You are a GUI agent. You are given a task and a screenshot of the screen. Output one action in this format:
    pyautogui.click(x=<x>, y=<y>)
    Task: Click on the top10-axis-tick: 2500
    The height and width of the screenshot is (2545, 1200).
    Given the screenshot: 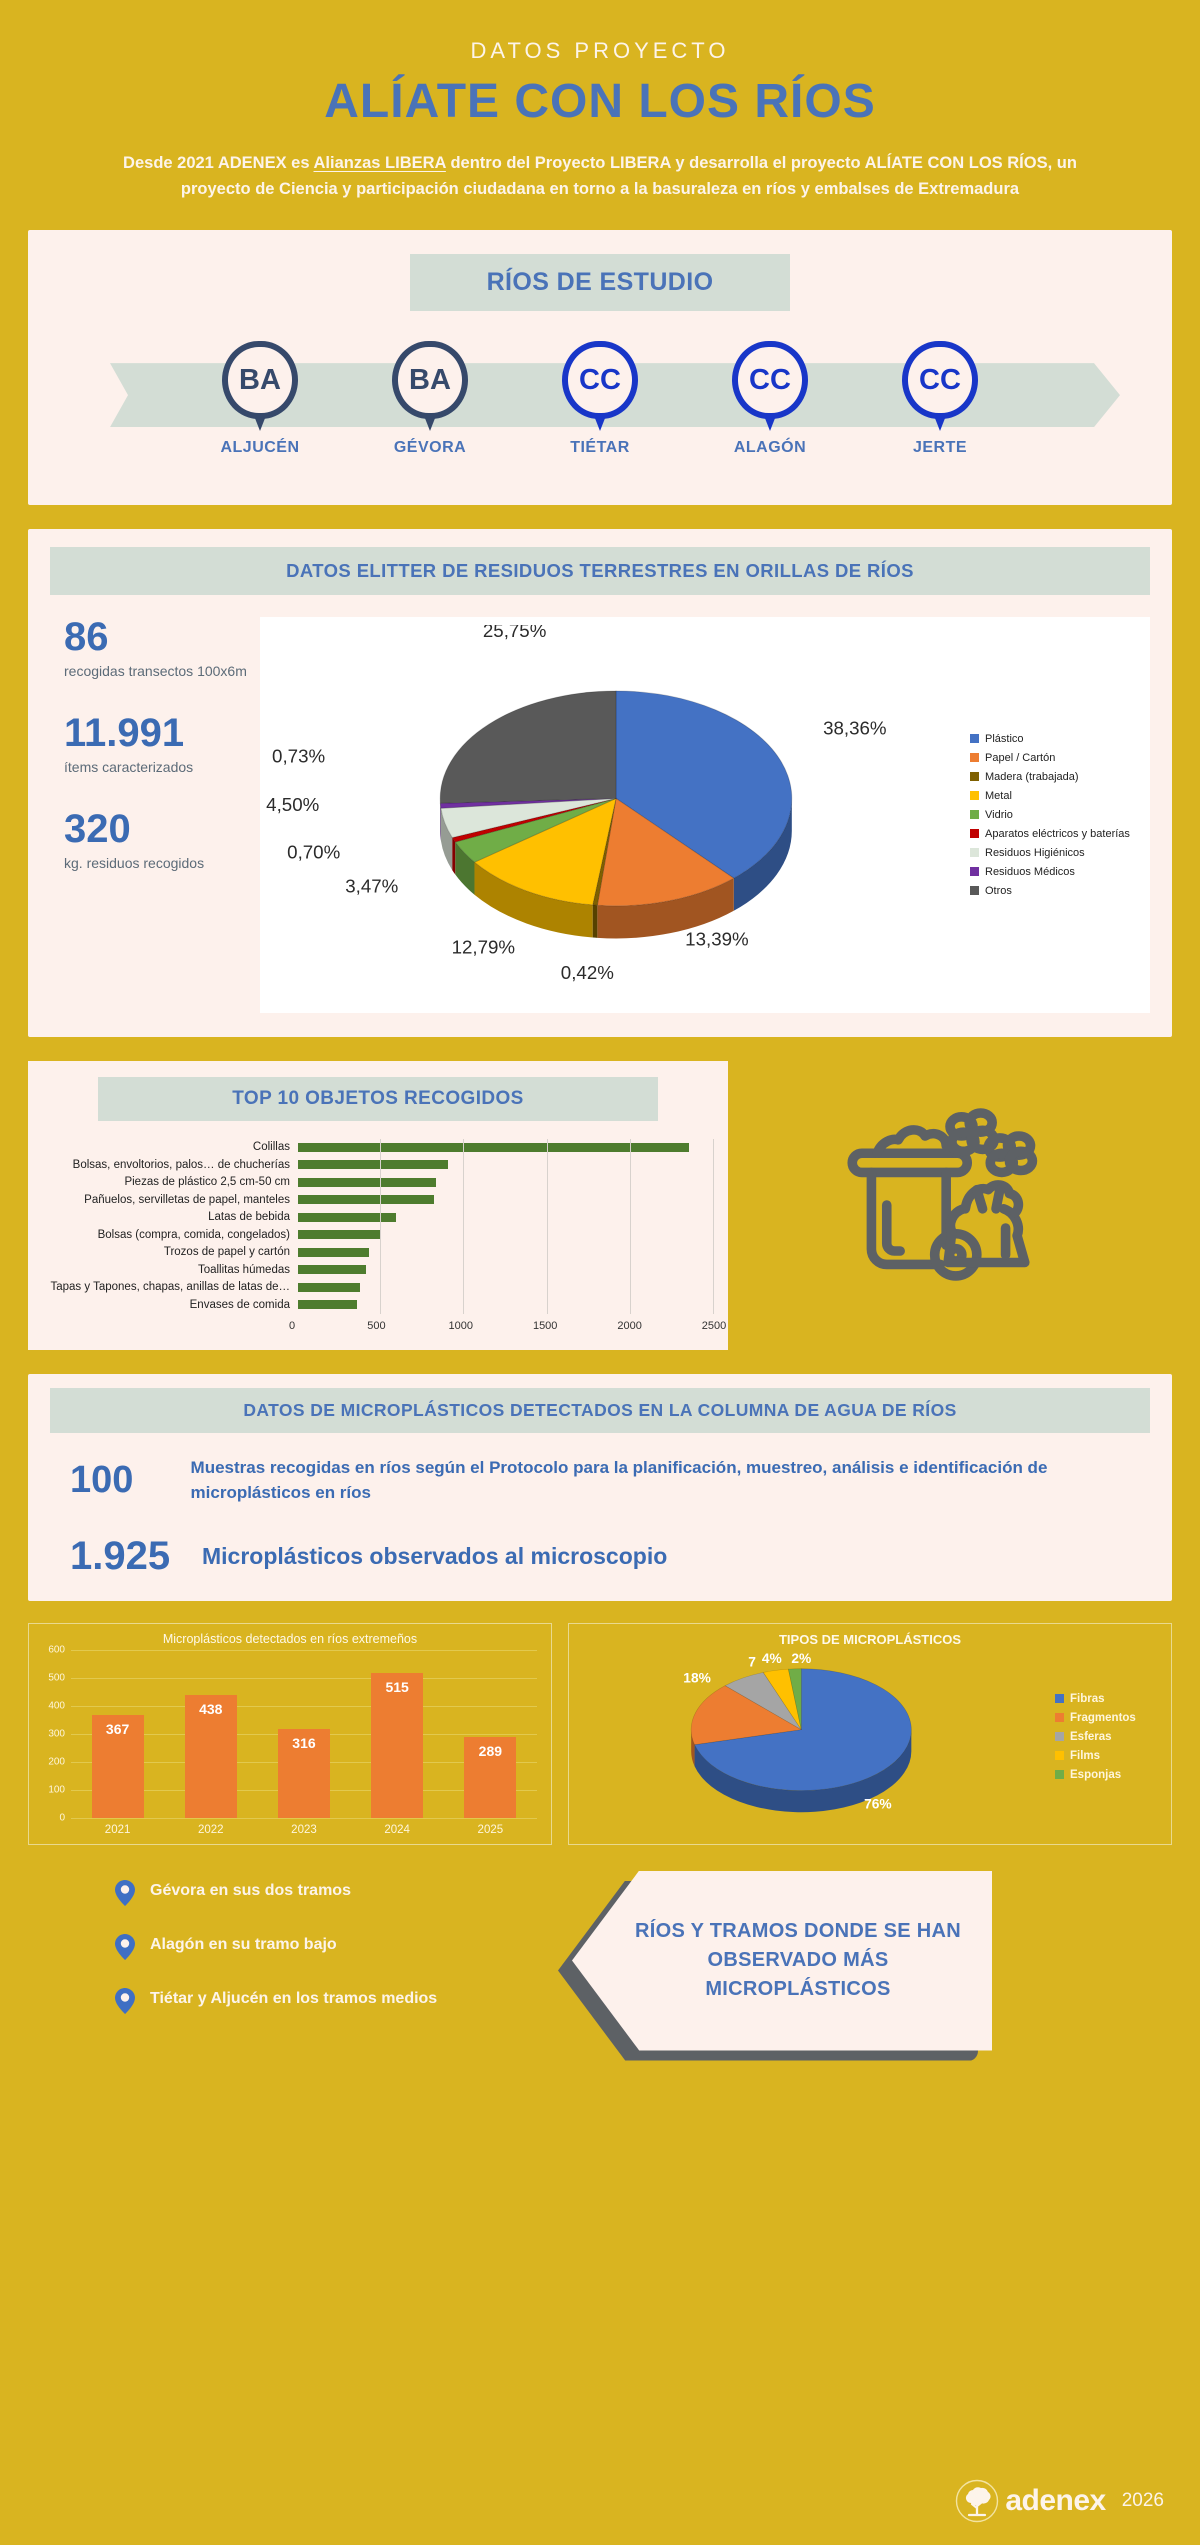 What is the action you would take?
    pyautogui.click(x=714, y=1325)
    